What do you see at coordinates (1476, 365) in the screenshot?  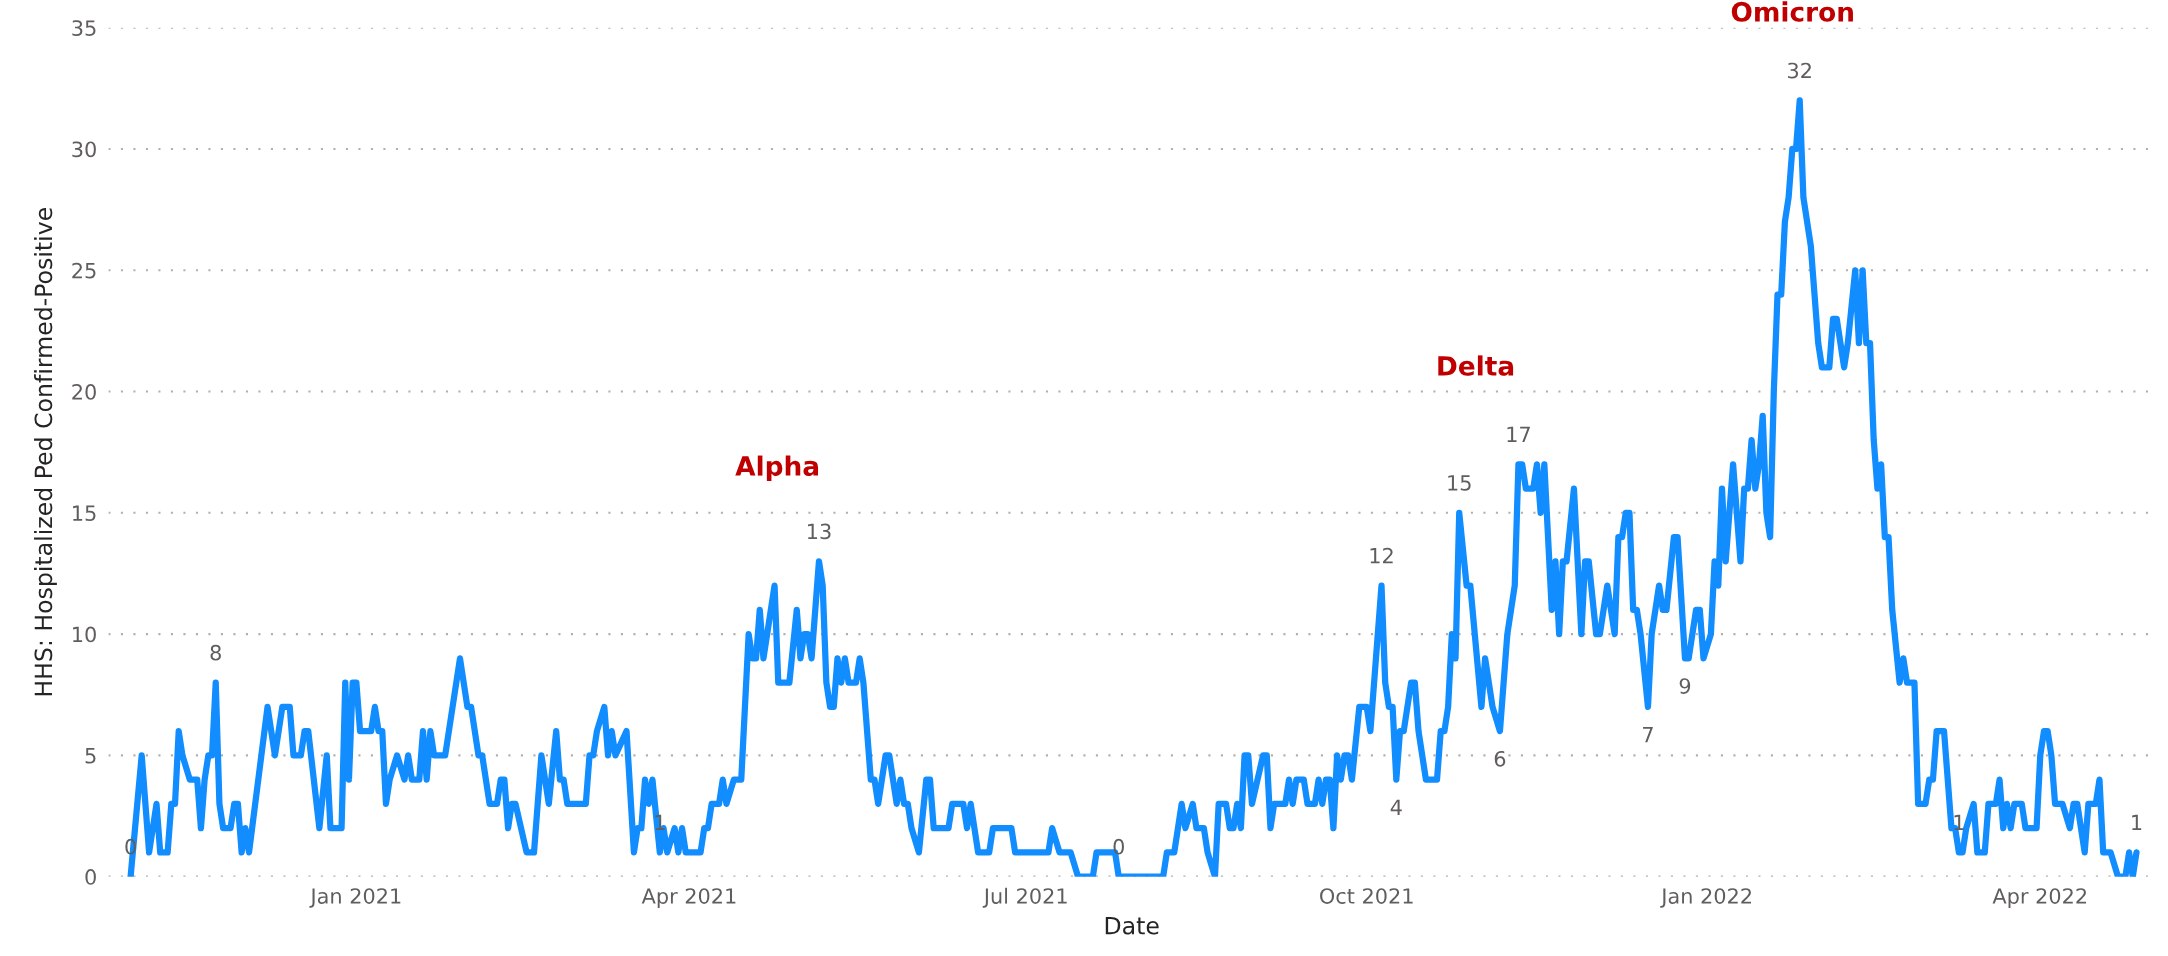 I see `annotation: Delta` at bounding box center [1476, 365].